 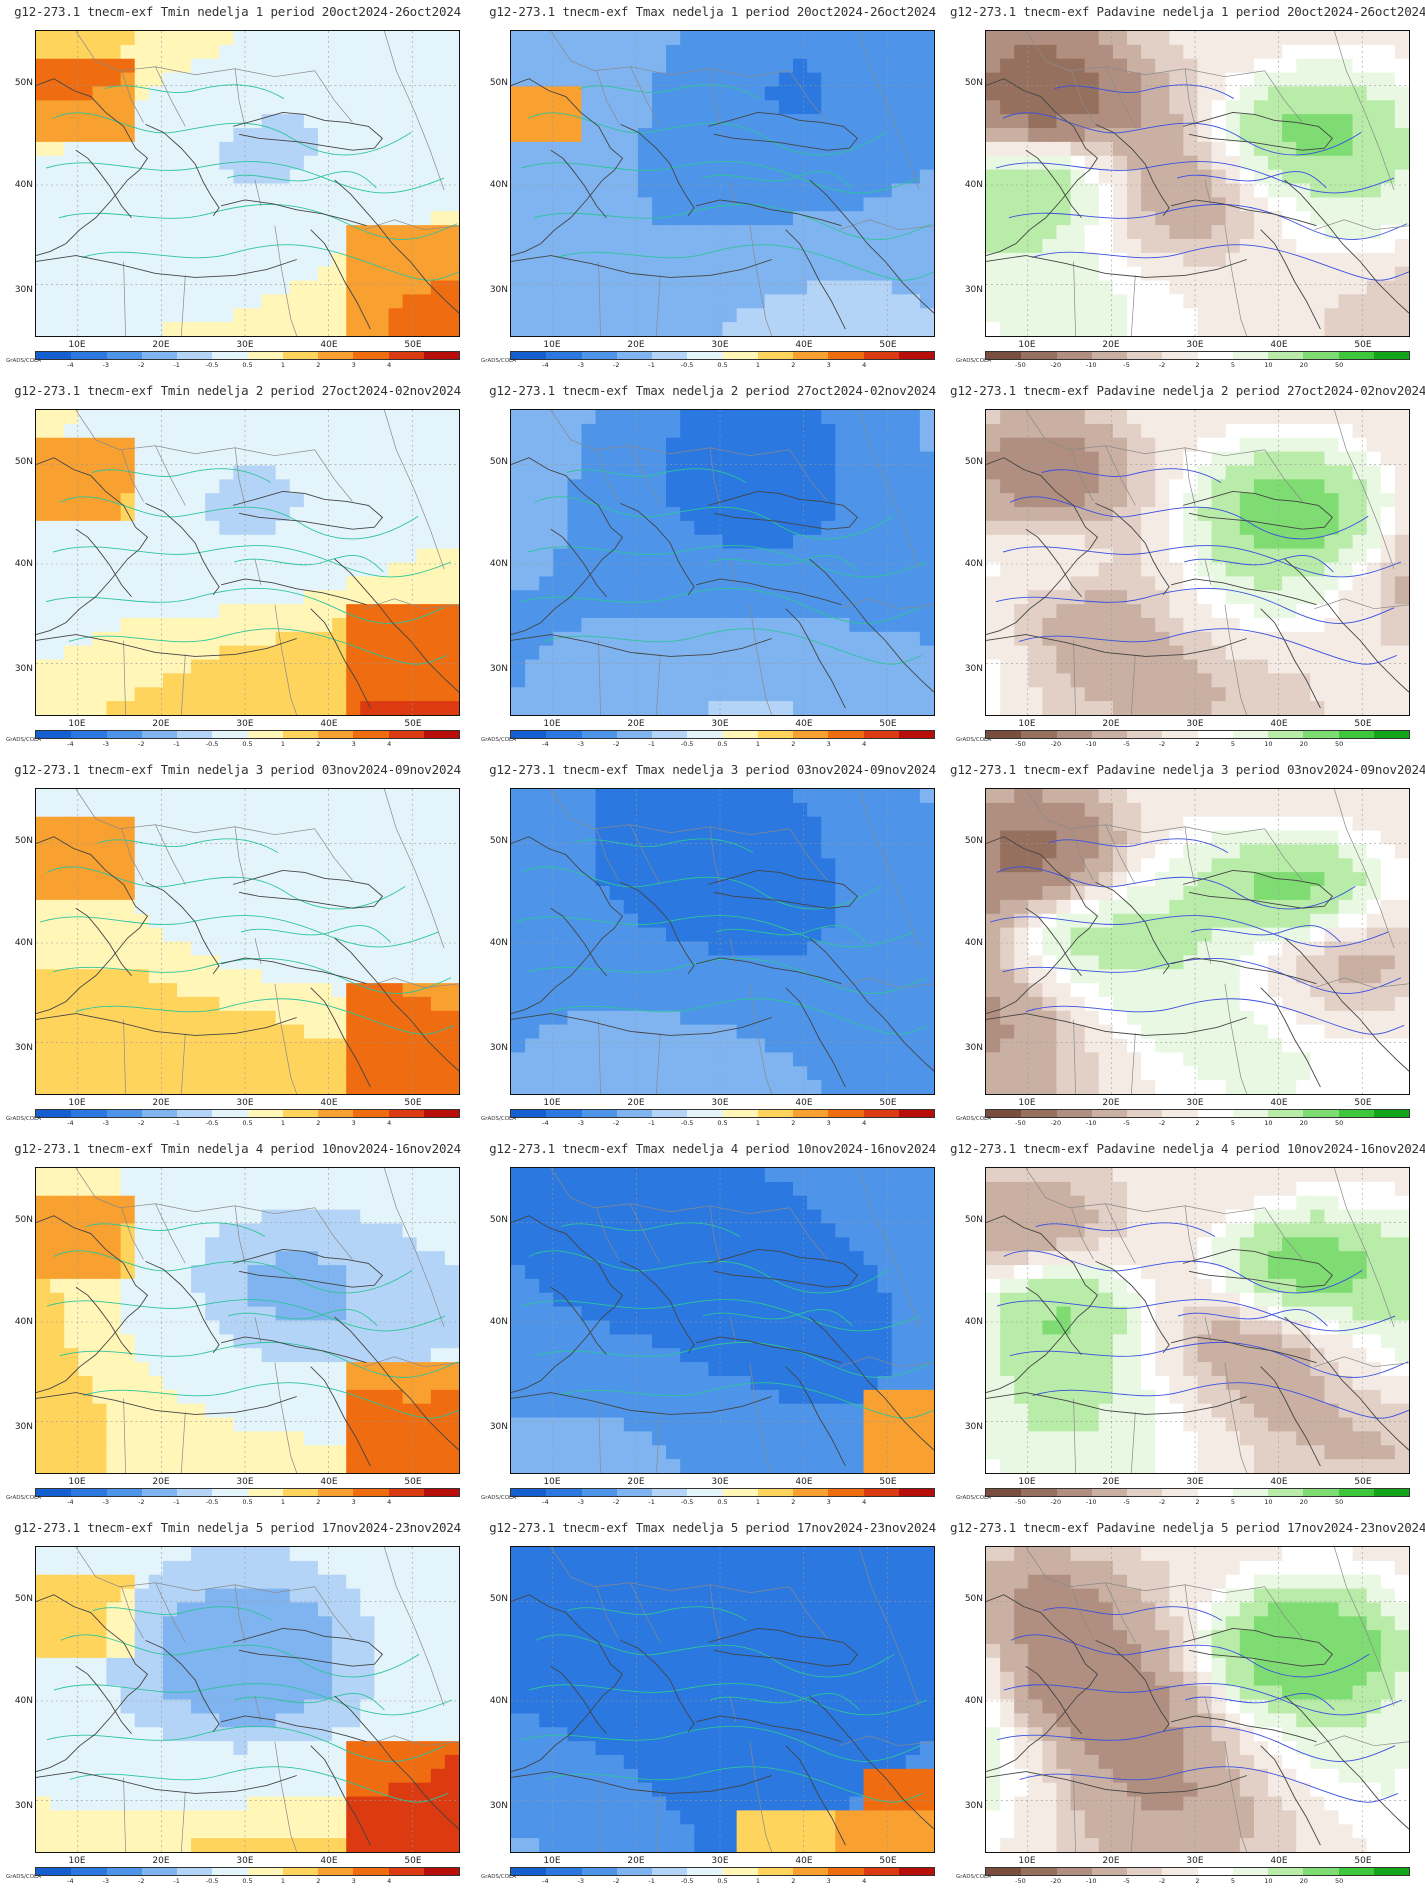 I want to click on colorbar-labels: -4 -3 -2 -1 -0.5 0.5 1 2 3 4, so click(x=247, y=1882).